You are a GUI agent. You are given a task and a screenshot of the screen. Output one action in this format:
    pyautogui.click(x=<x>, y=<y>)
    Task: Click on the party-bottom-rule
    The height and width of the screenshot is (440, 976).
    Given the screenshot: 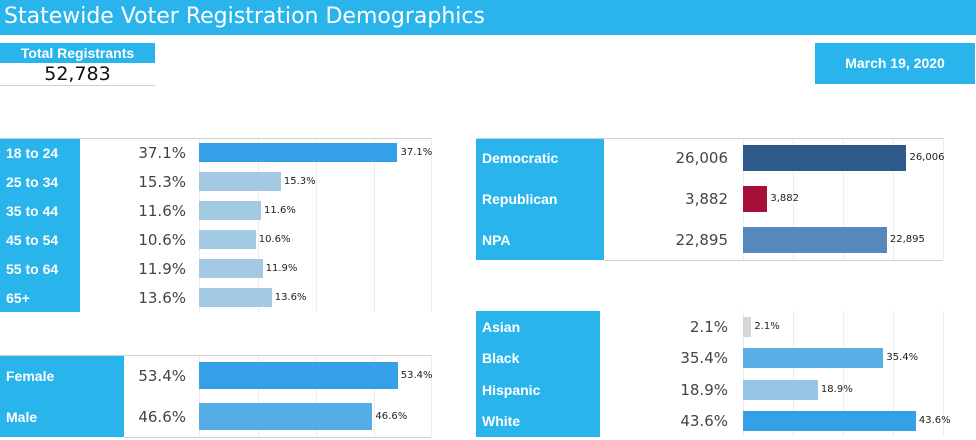 What is the action you would take?
    pyautogui.click(x=773, y=260)
    